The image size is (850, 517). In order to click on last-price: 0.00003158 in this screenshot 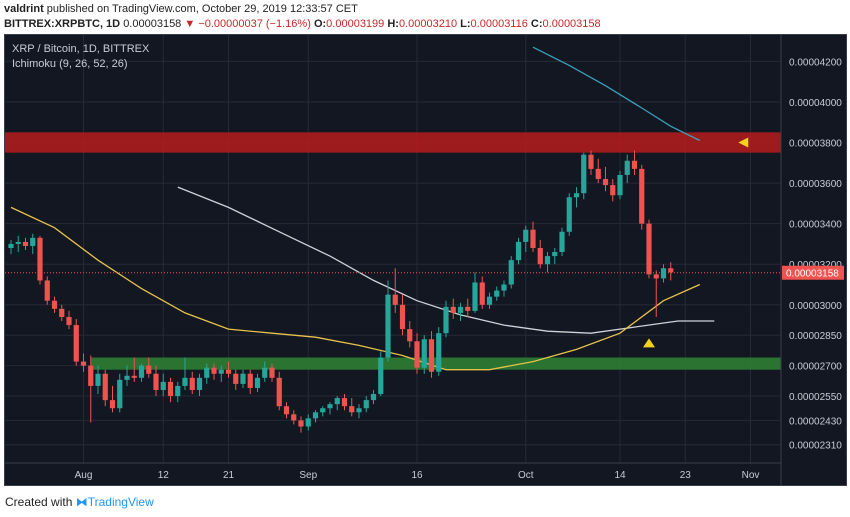, I will do `click(152, 24)`.